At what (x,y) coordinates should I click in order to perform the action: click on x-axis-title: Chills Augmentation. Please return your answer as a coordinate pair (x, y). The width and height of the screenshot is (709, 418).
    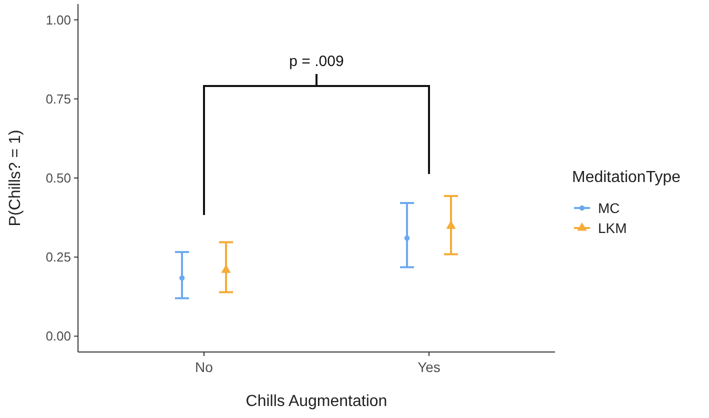
    Looking at the image, I should click on (317, 401).